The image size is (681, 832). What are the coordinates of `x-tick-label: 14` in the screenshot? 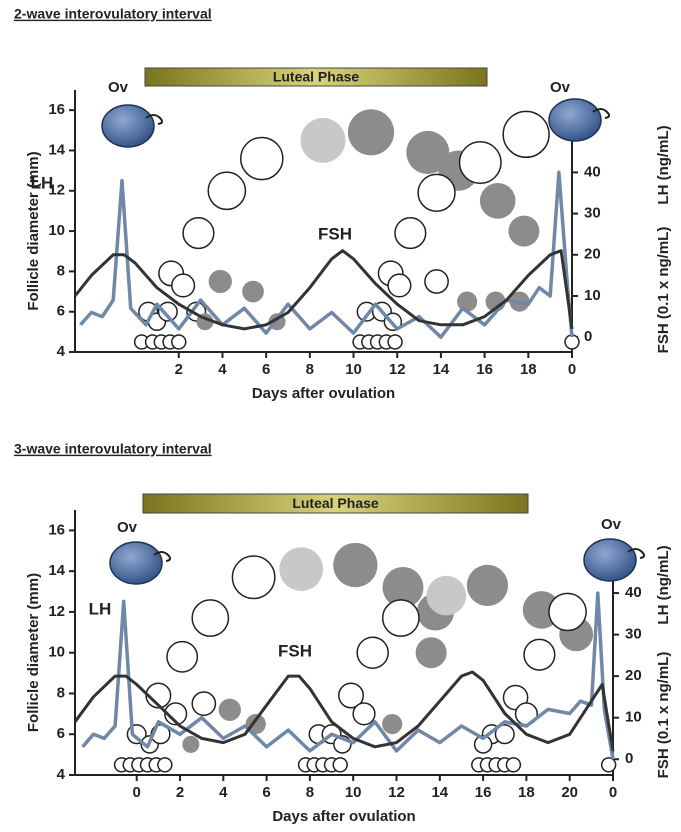 It's located at (439, 792).